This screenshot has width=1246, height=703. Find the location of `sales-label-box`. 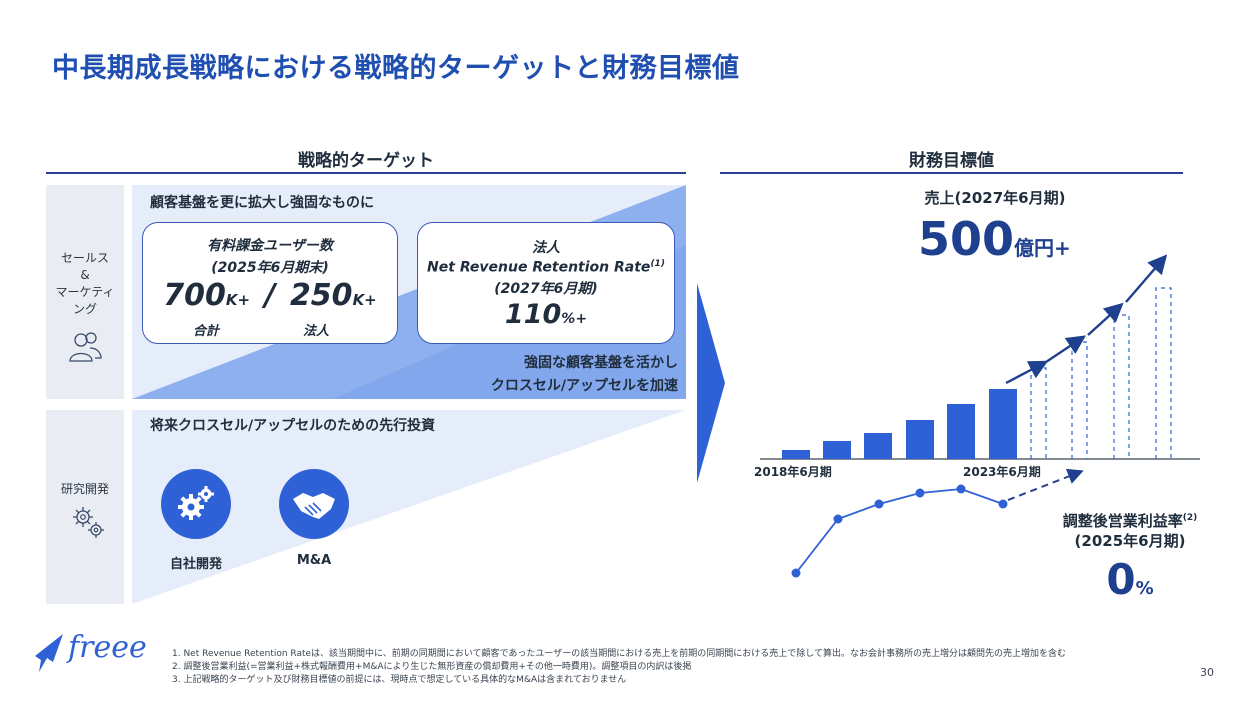

sales-label-box is located at coordinates (85, 292).